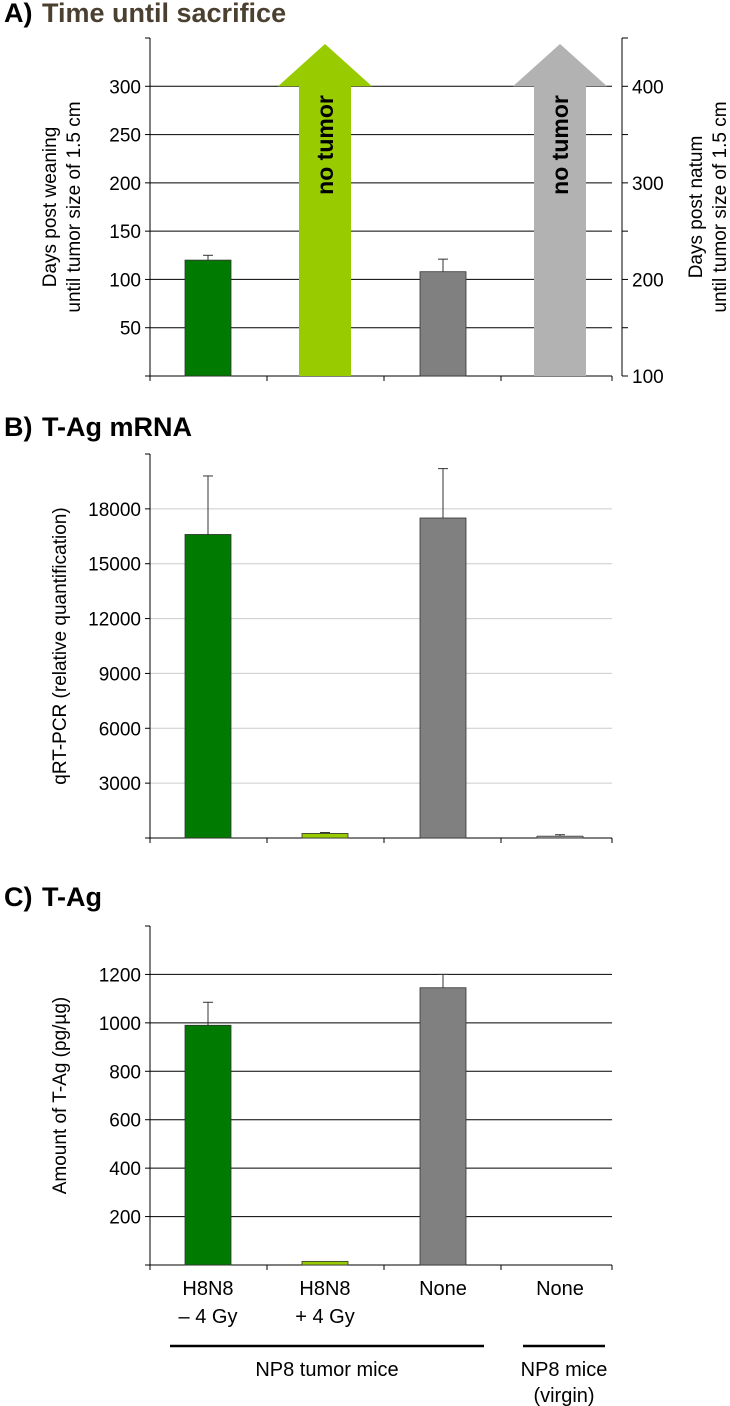  What do you see at coordinates (18, 427) in the screenshot?
I see `panel-label: B)` at bounding box center [18, 427].